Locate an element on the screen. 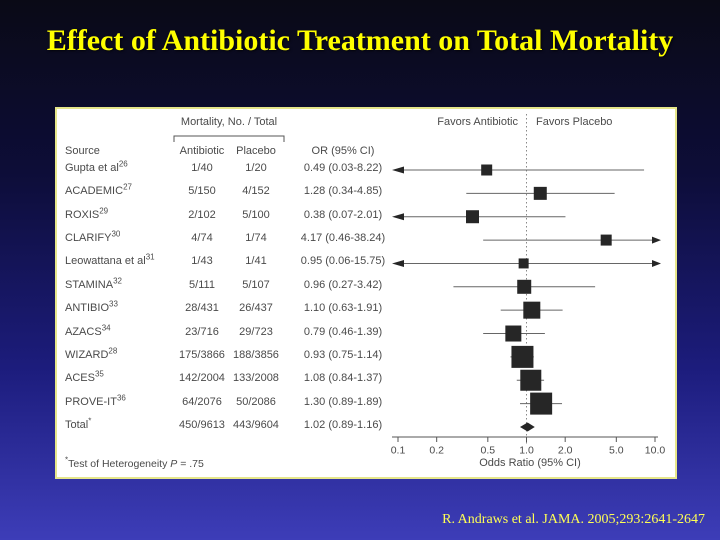 The width and height of the screenshot is (720, 540). total-diamond is located at coordinates (527, 427).